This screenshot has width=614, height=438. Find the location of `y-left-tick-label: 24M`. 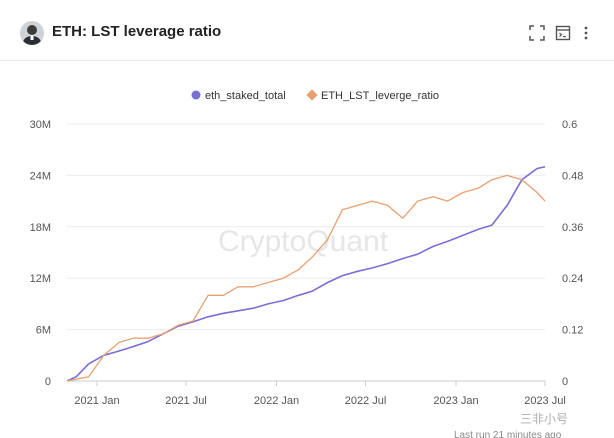

y-left-tick-label: 24M is located at coordinates (40, 176).